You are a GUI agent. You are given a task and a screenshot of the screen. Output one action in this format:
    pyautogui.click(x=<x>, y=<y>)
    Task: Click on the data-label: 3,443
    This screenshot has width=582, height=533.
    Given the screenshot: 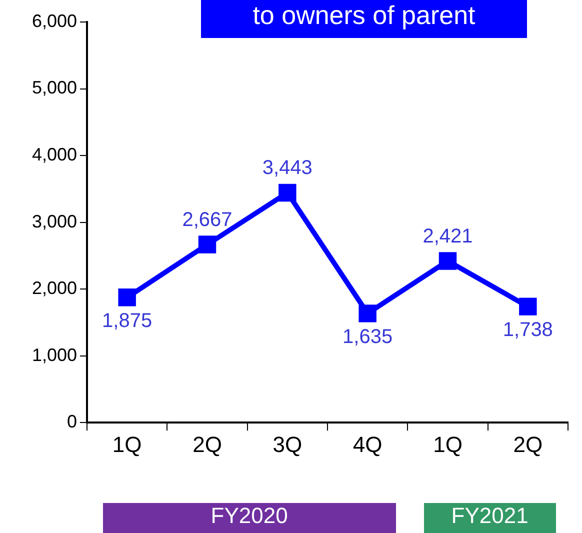 What is the action you would take?
    pyautogui.click(x=287, y=168)
    